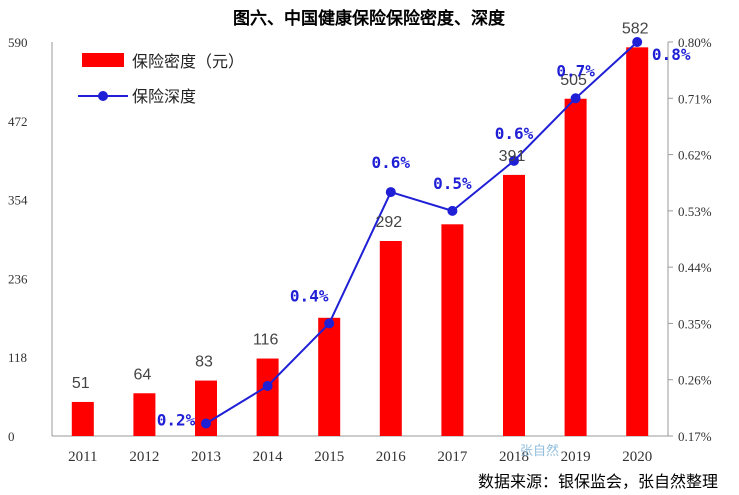 This screenshot has height=495, width=739. What do you see at coordinates (695, 211) in the screenshot?
I see `right-axis-tick-label: 0.53%` at bounding box center [695, 211].